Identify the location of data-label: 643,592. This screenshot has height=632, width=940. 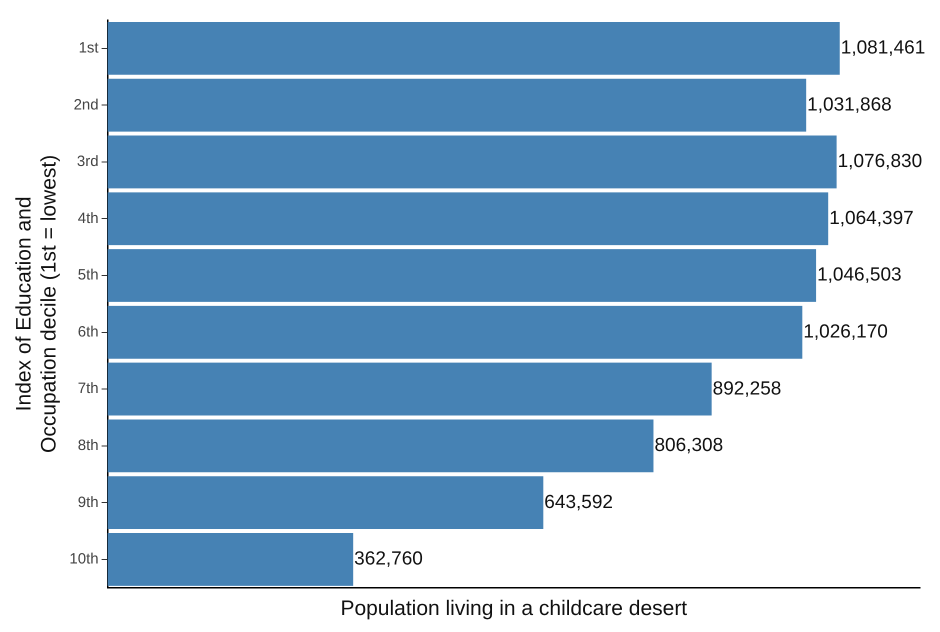
(578, 502).